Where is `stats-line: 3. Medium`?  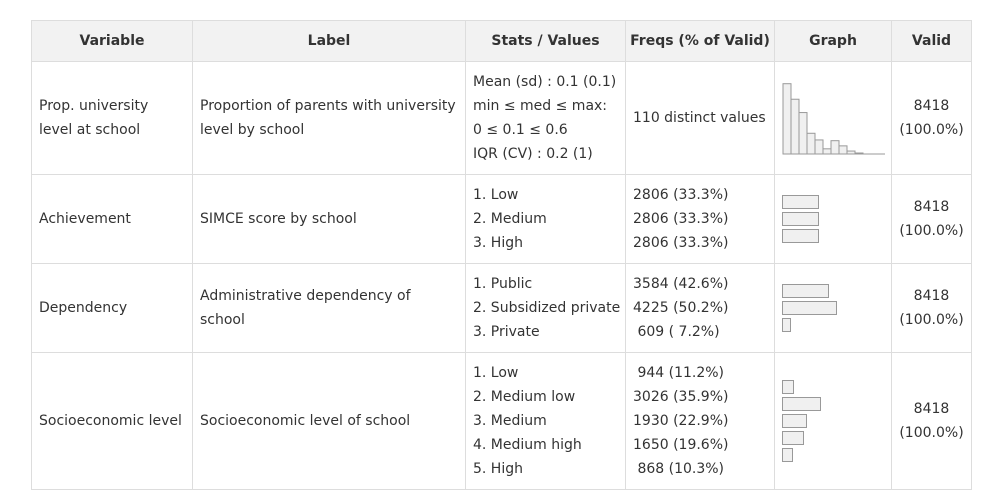
stats-line: 3. Medium is located at coordinates (510, 421).